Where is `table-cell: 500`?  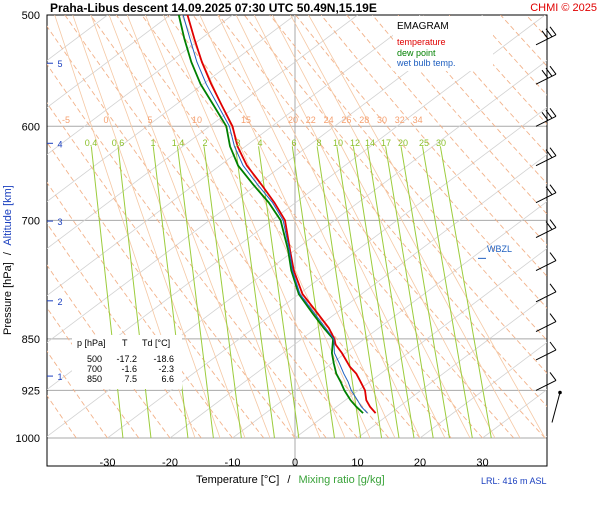
table-cell: 500 is located at coordinates (94, 359).